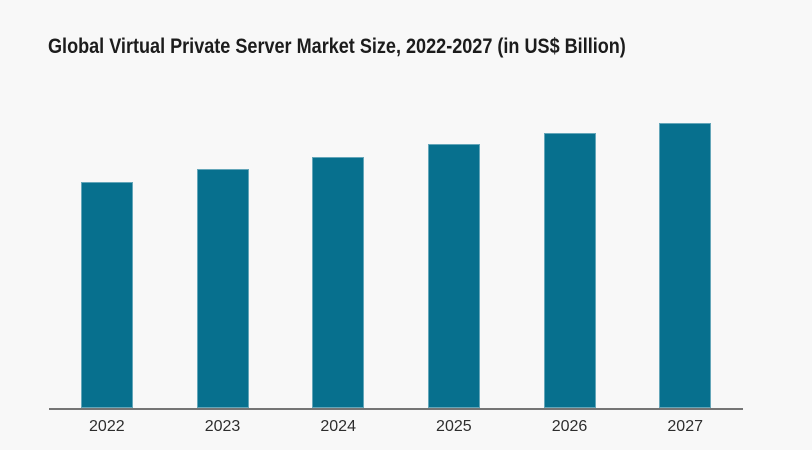 Image resolution: width=812 pixels, height=450 pixels. I want to click on bar-slot-2025, so click(454, 259).